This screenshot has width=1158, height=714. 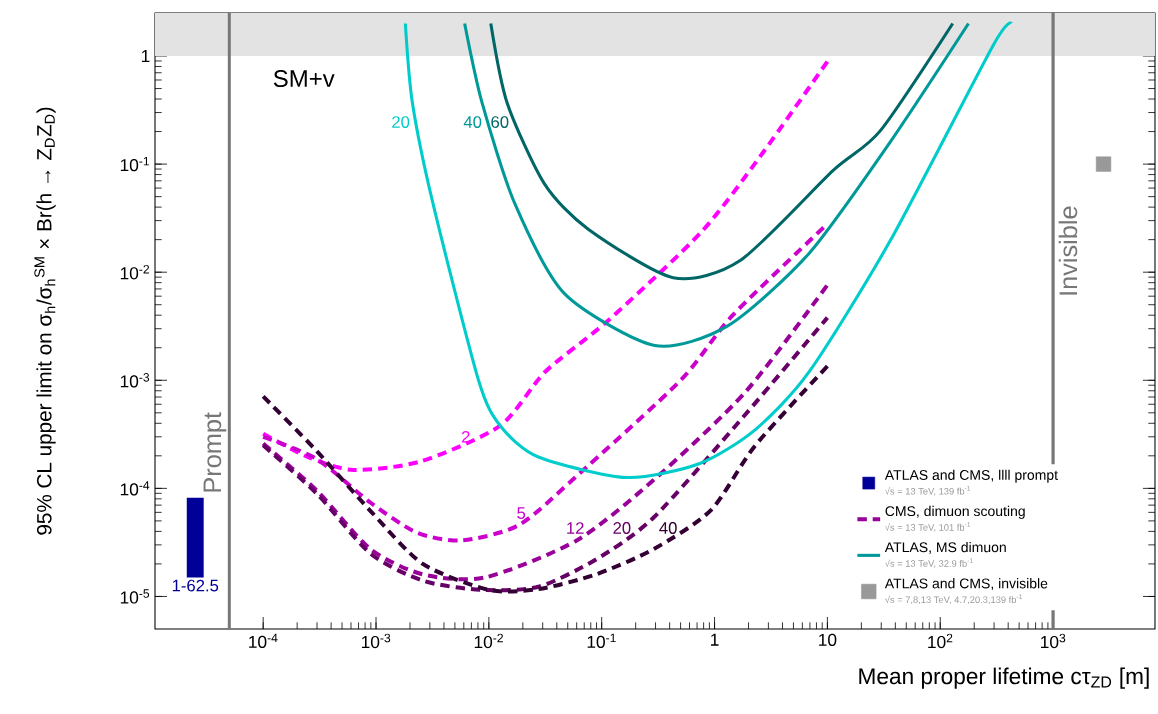 I want to click on y-tick-label: 1, so click(x=145, y=56).